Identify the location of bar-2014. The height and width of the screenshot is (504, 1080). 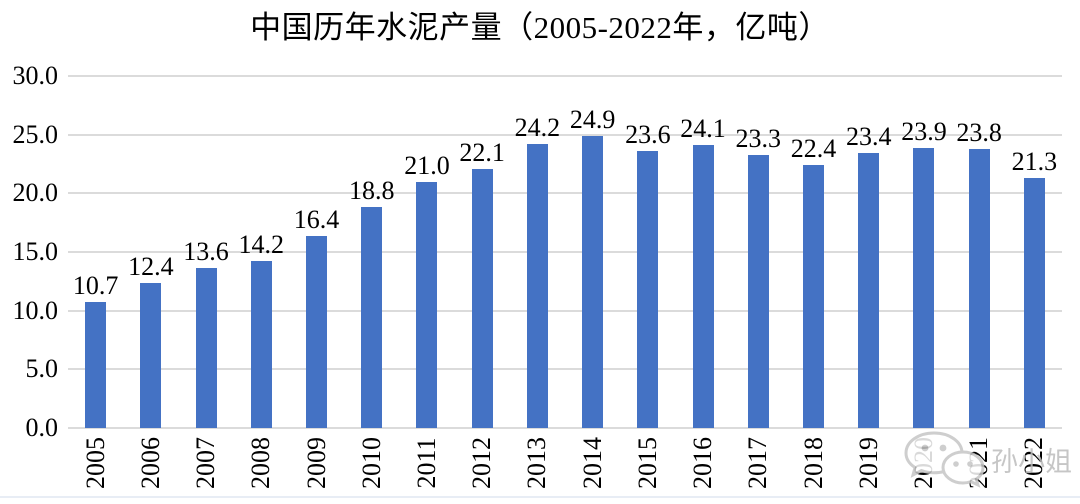
(593, 281).